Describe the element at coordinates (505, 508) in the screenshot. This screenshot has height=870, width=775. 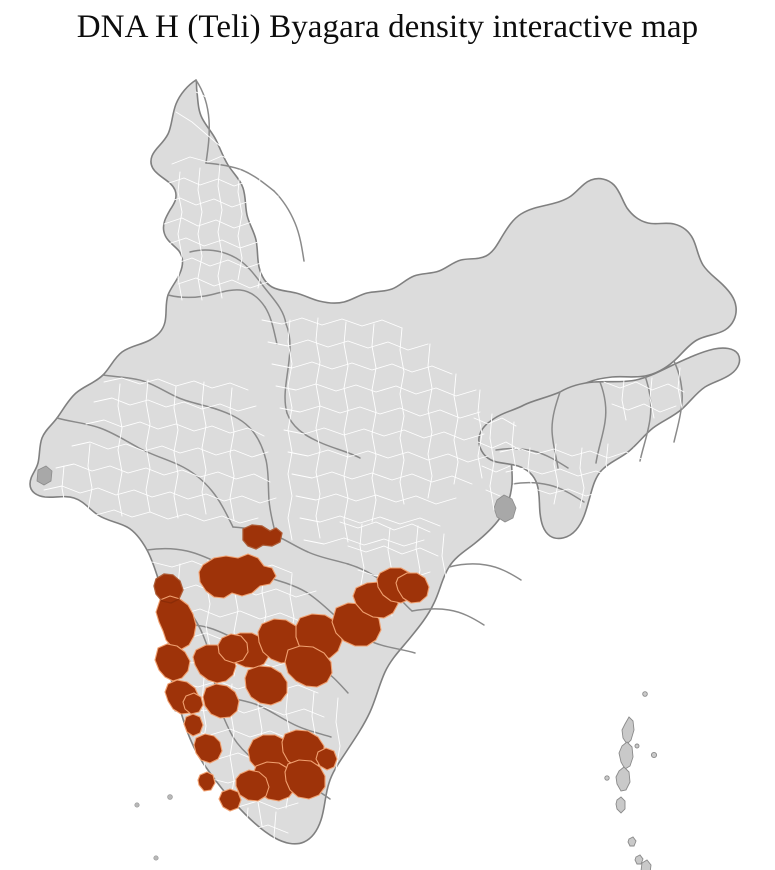
I see `sundarbans-dark-patch` at that location.